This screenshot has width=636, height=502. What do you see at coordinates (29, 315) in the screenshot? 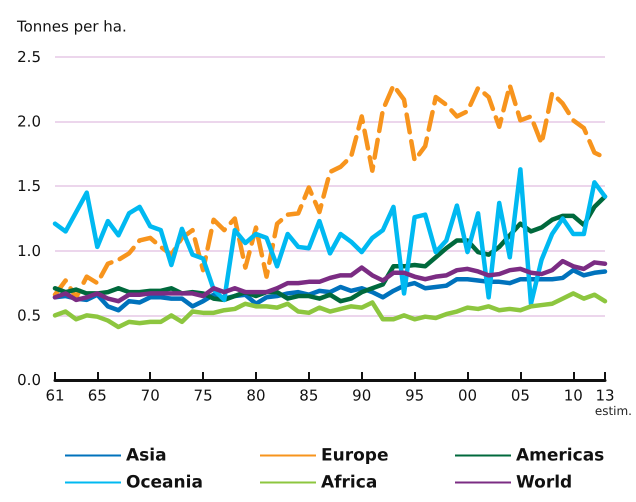
I see `y-tick-label: 0.5` at bounding box center [29, 315].